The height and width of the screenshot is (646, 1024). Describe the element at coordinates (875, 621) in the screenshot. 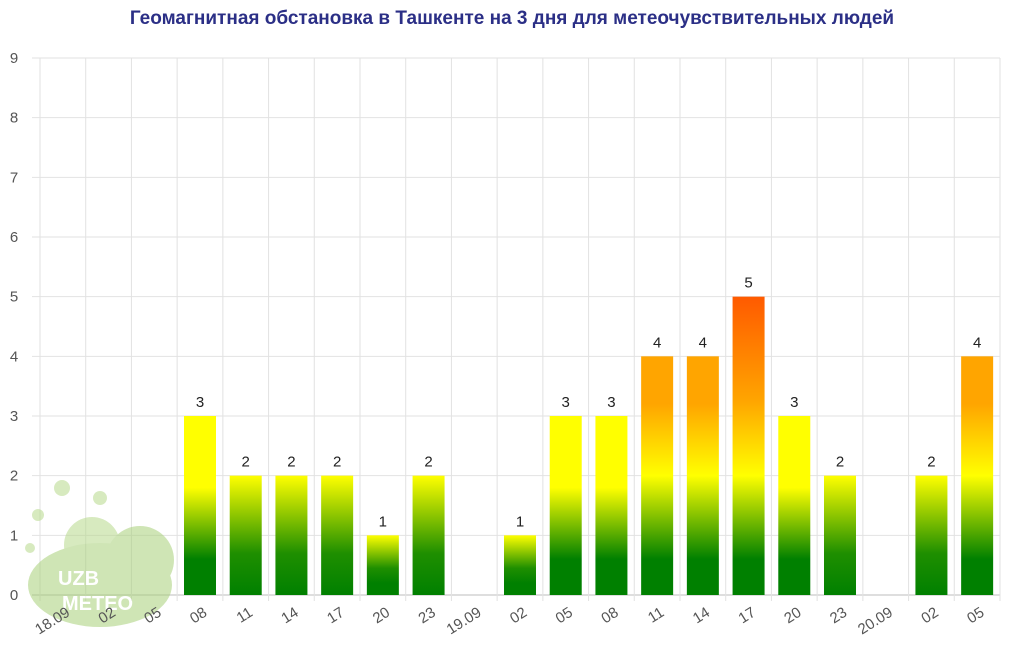

I see `x-tick-label: 20.09` at that location.